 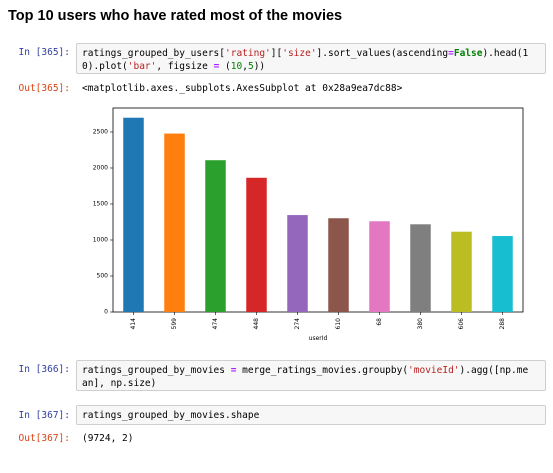 What do you see at coordinates (44, 415) in the screenshot?
I see `input-prompt-367: In [367]:` at bounding box center [44, 415].